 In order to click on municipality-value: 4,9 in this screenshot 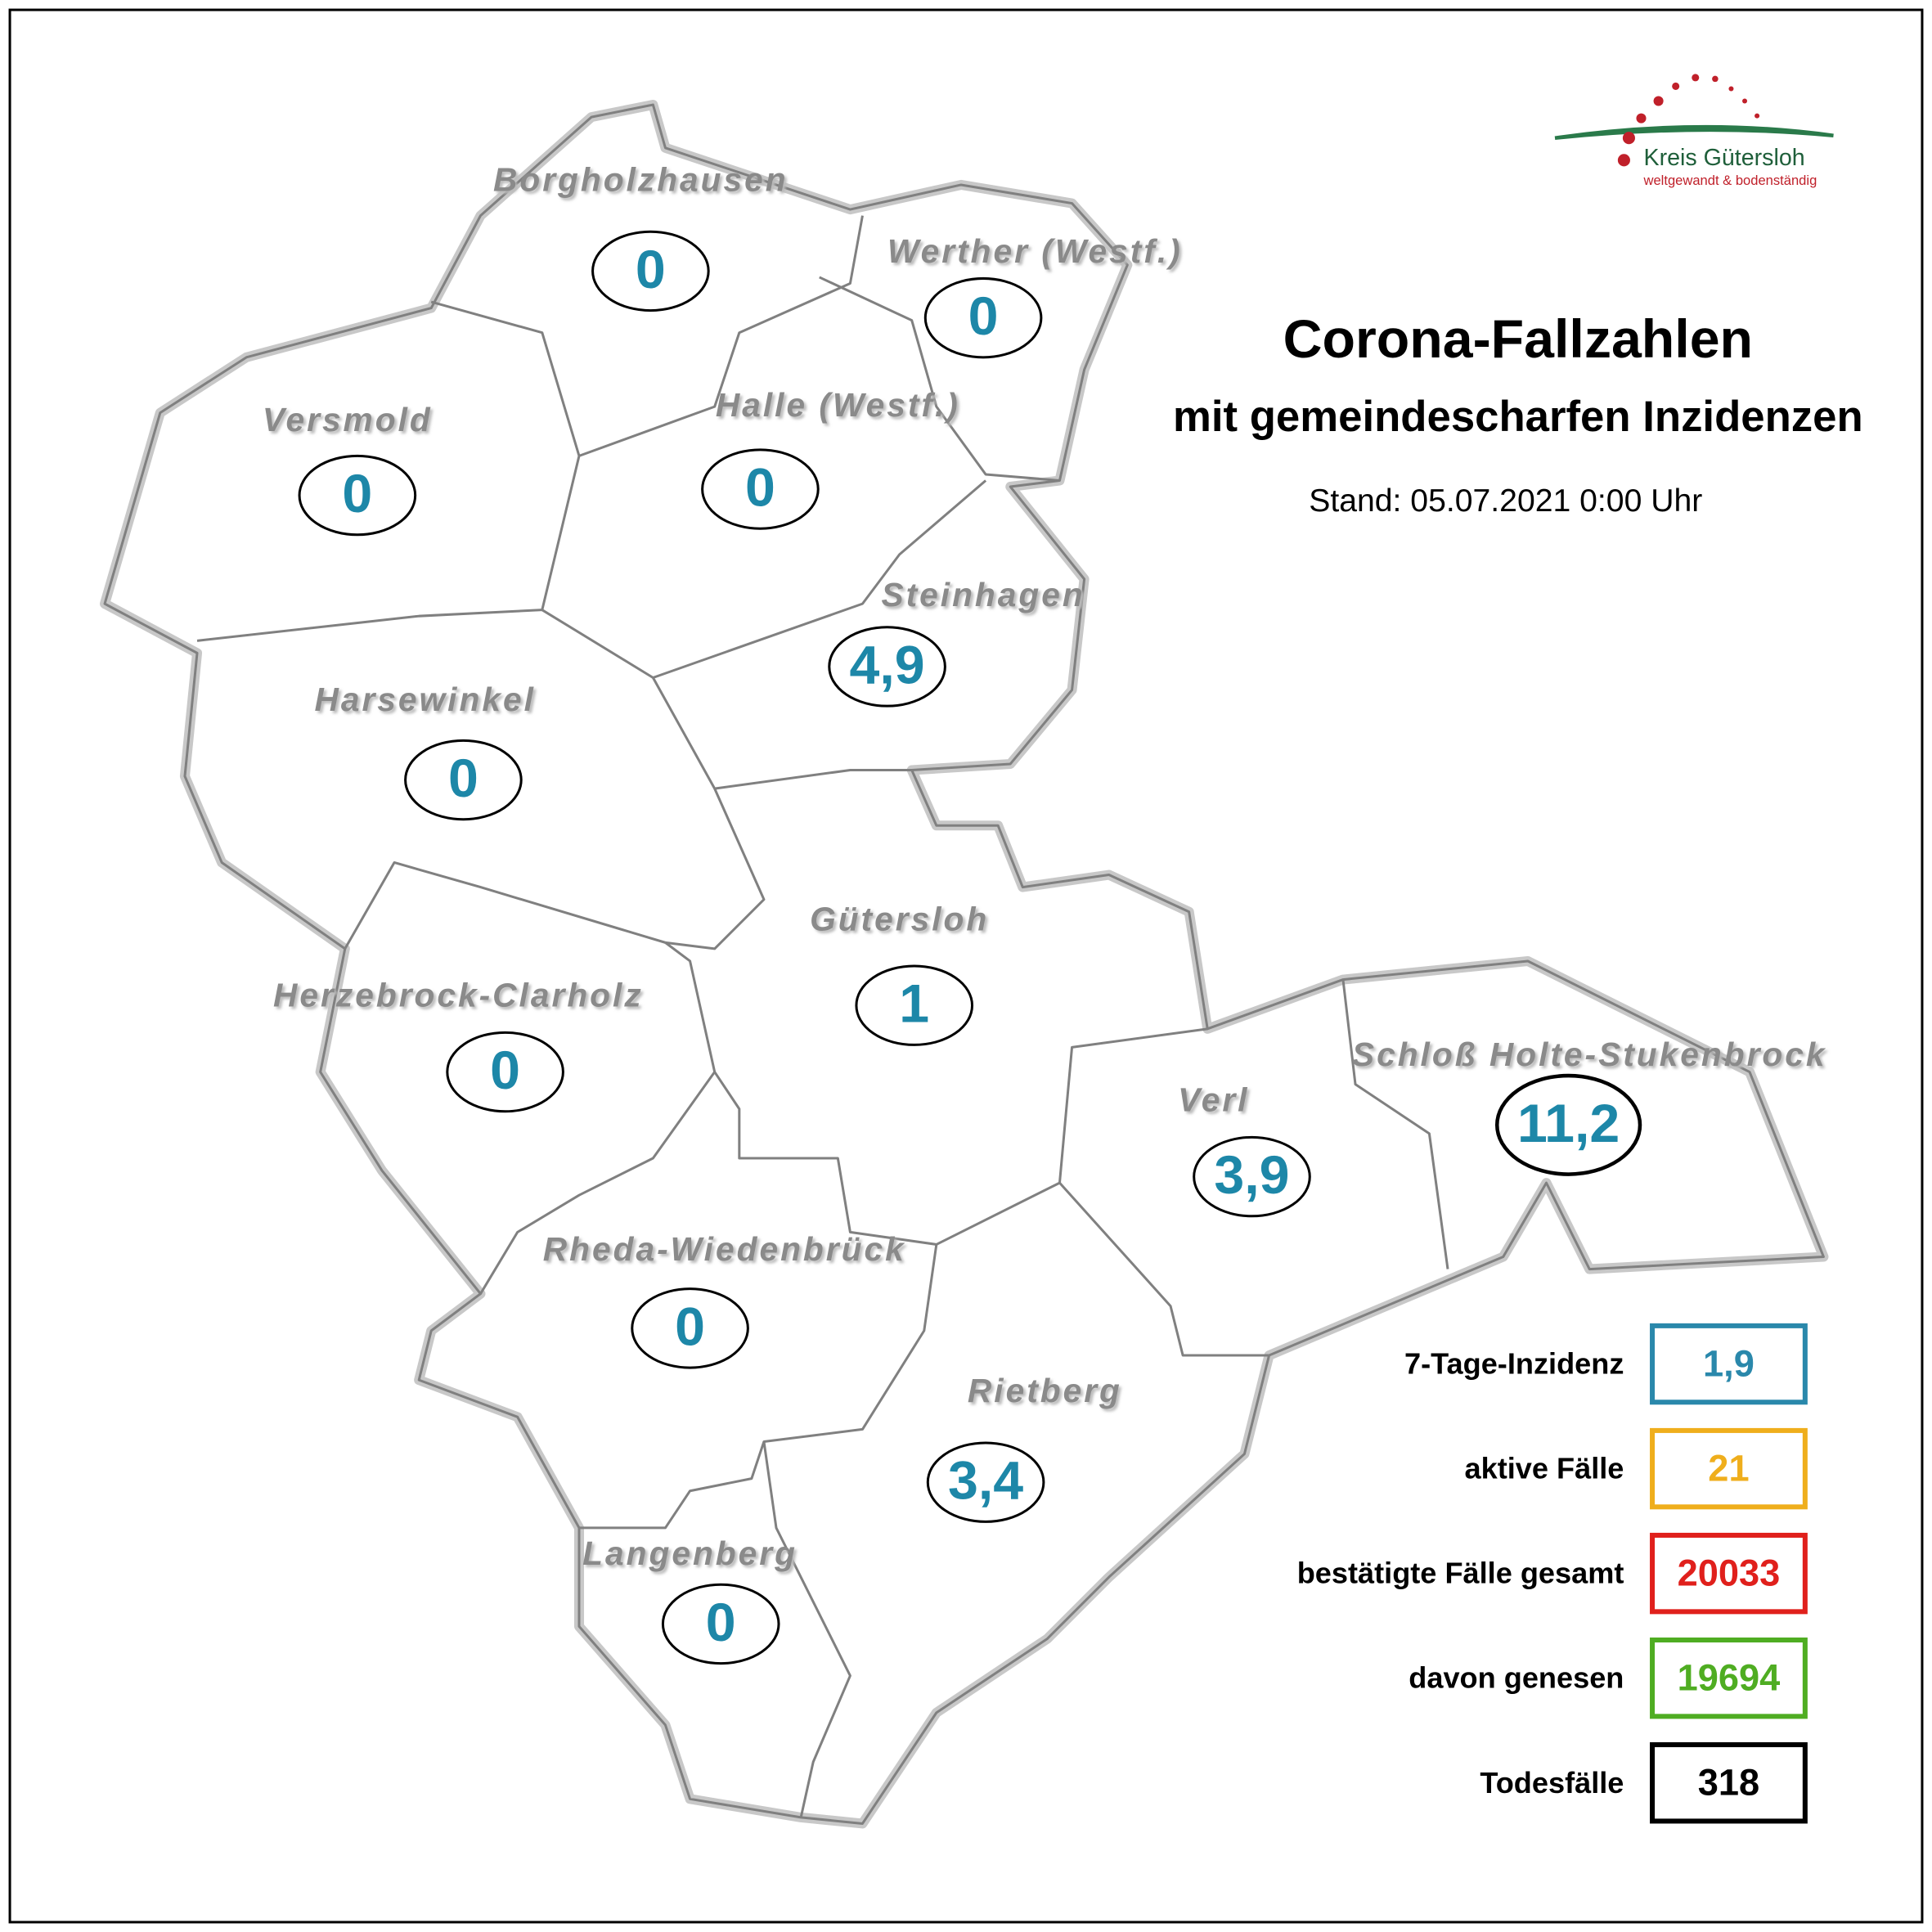, I will do `click(887, 665)`.